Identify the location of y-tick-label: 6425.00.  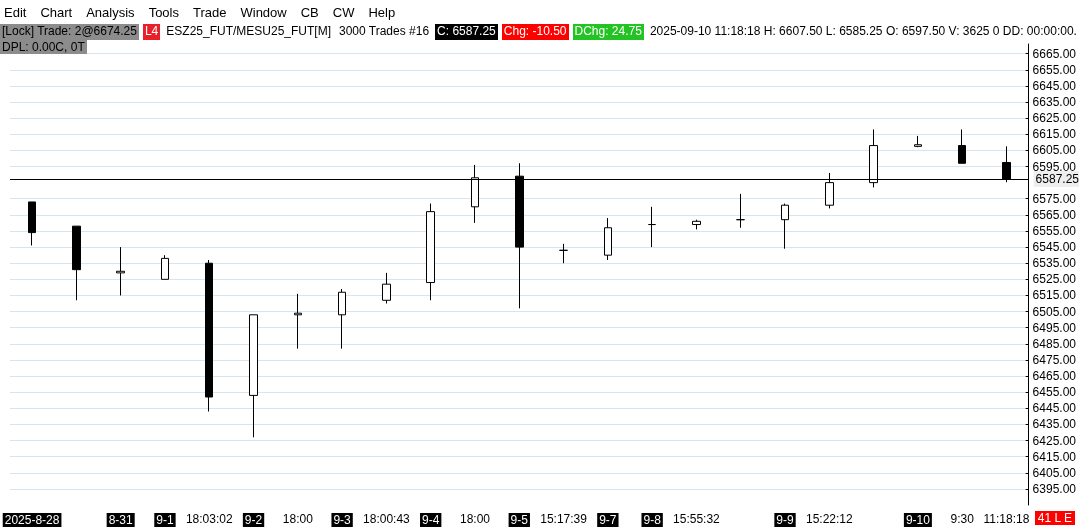
(1054, 440).